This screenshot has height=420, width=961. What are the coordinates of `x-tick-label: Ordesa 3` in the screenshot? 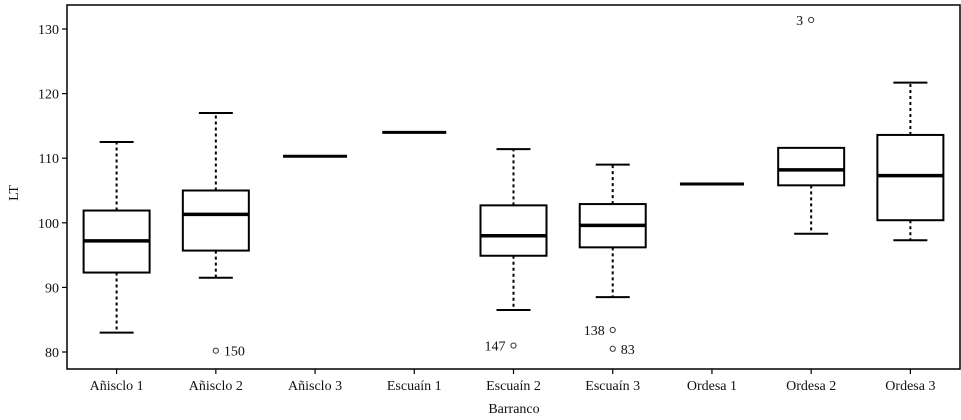 It's located at (910, 386).